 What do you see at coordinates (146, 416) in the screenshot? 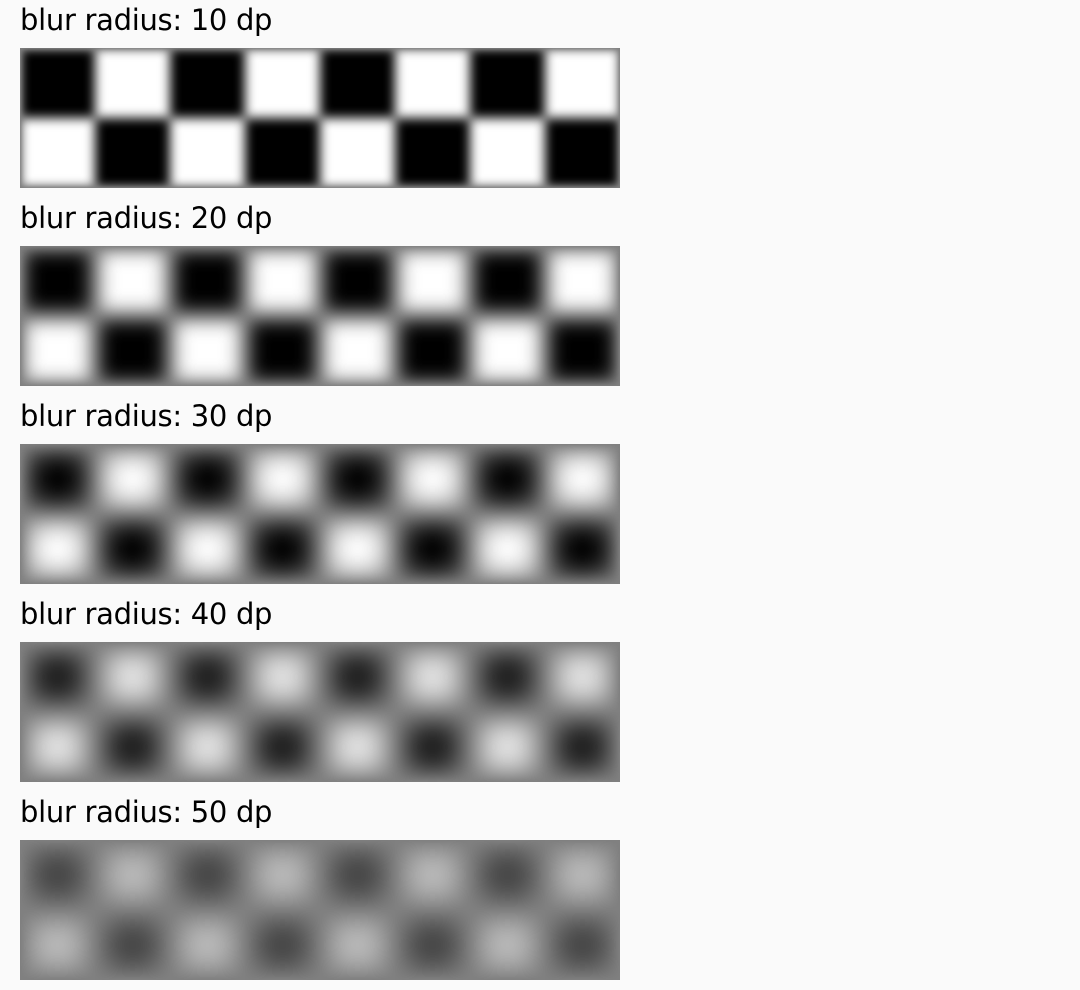
I see `blur-radius-label: blur radius: 30 dp` at bounding box center [146, 416].